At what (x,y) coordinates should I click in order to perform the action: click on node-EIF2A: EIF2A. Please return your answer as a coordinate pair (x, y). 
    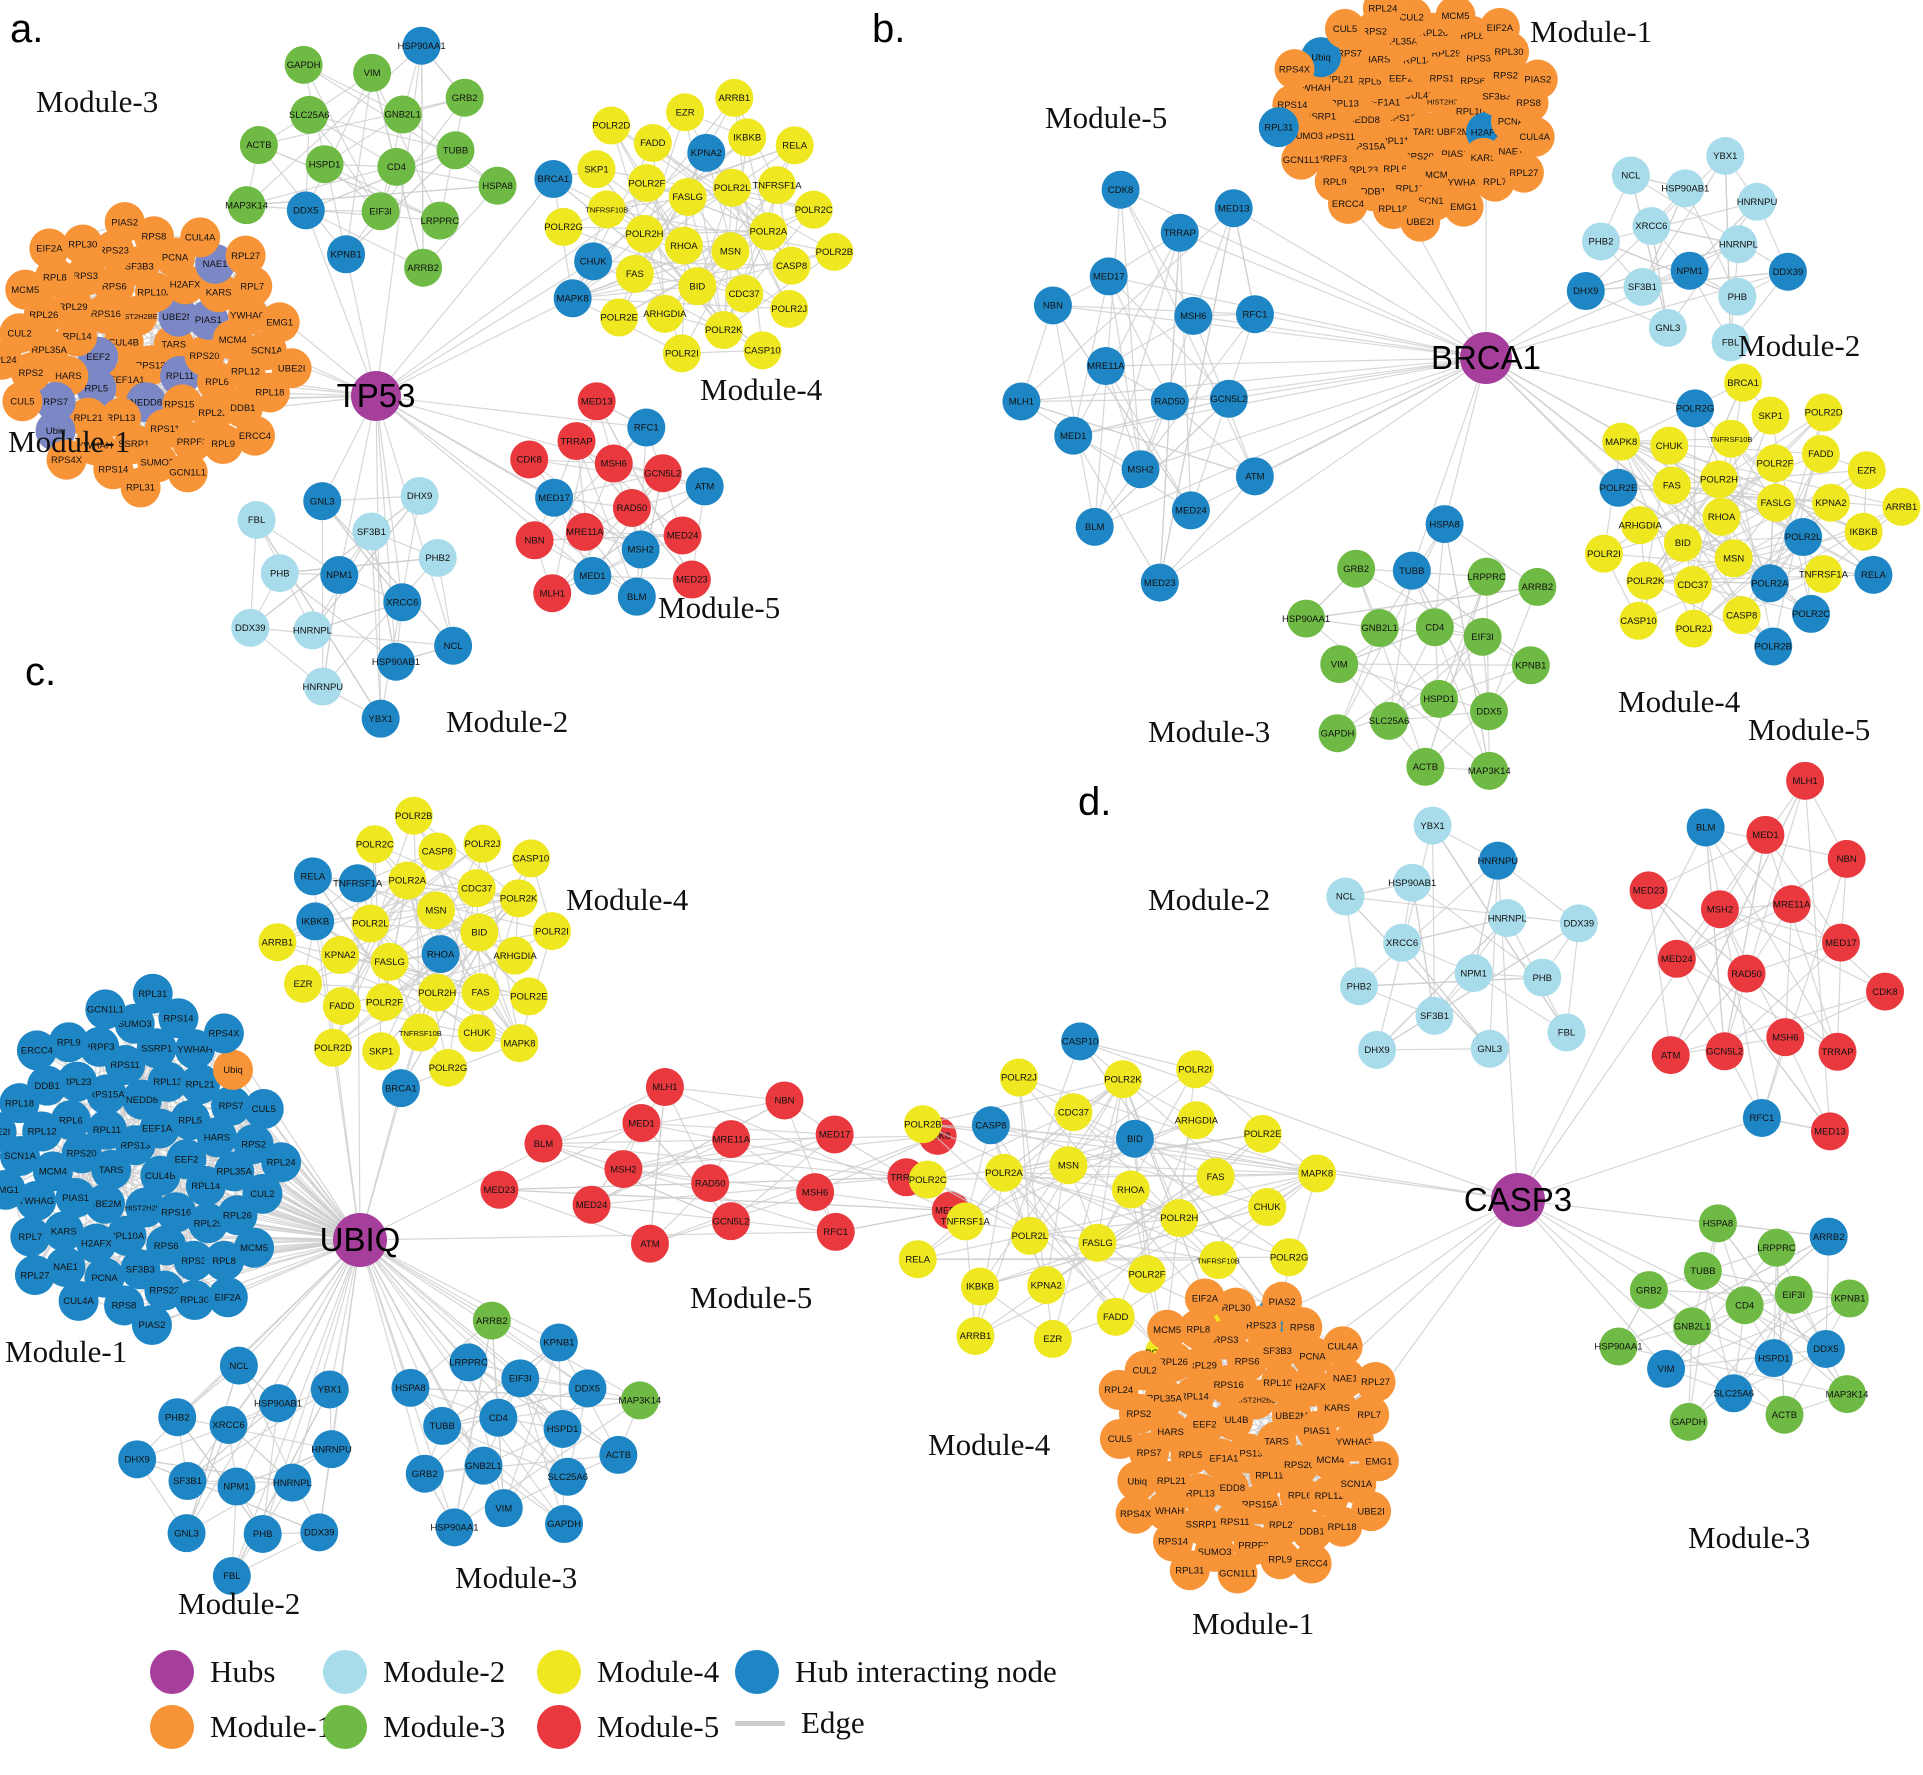
    Looking at the image, I should click on (1499, 27).